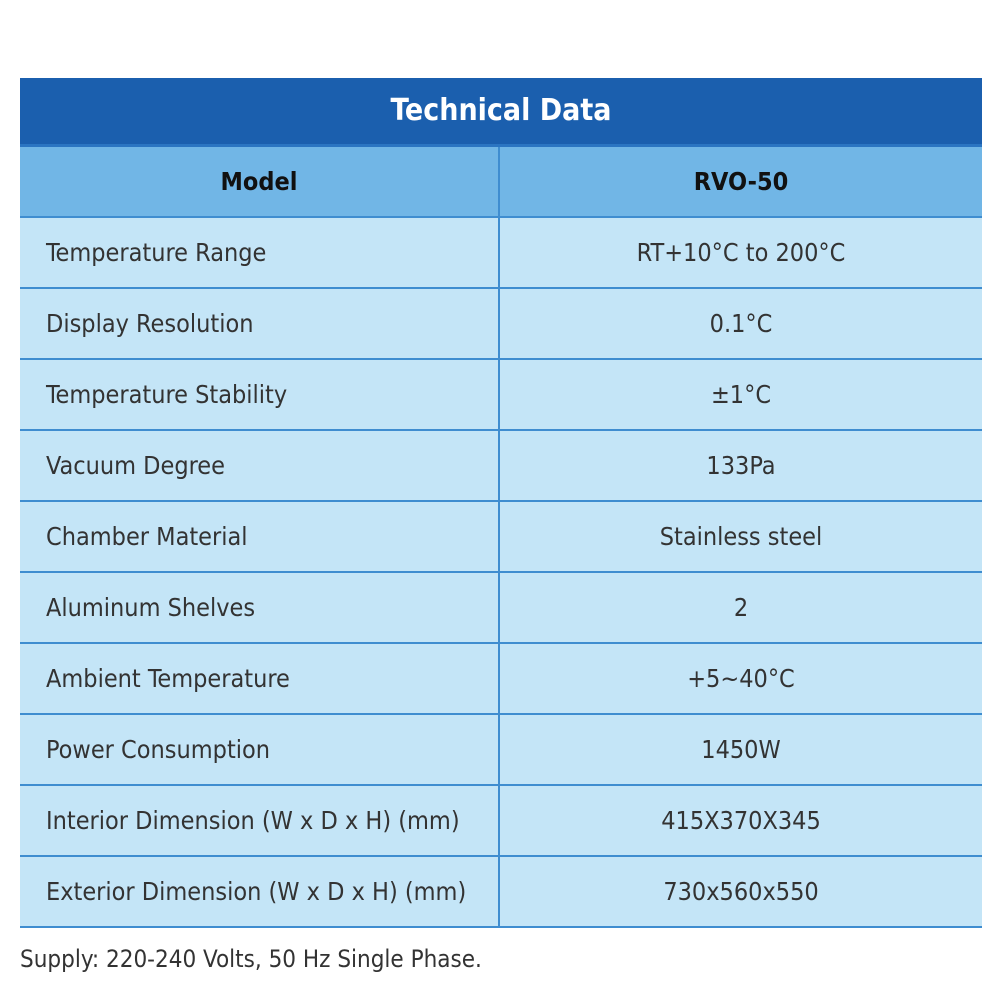  Describe the element at coordinates (260, 820) in the screenshot. I see `label-cell: Interior Dimension (W x D x H) (mm)` at that location.